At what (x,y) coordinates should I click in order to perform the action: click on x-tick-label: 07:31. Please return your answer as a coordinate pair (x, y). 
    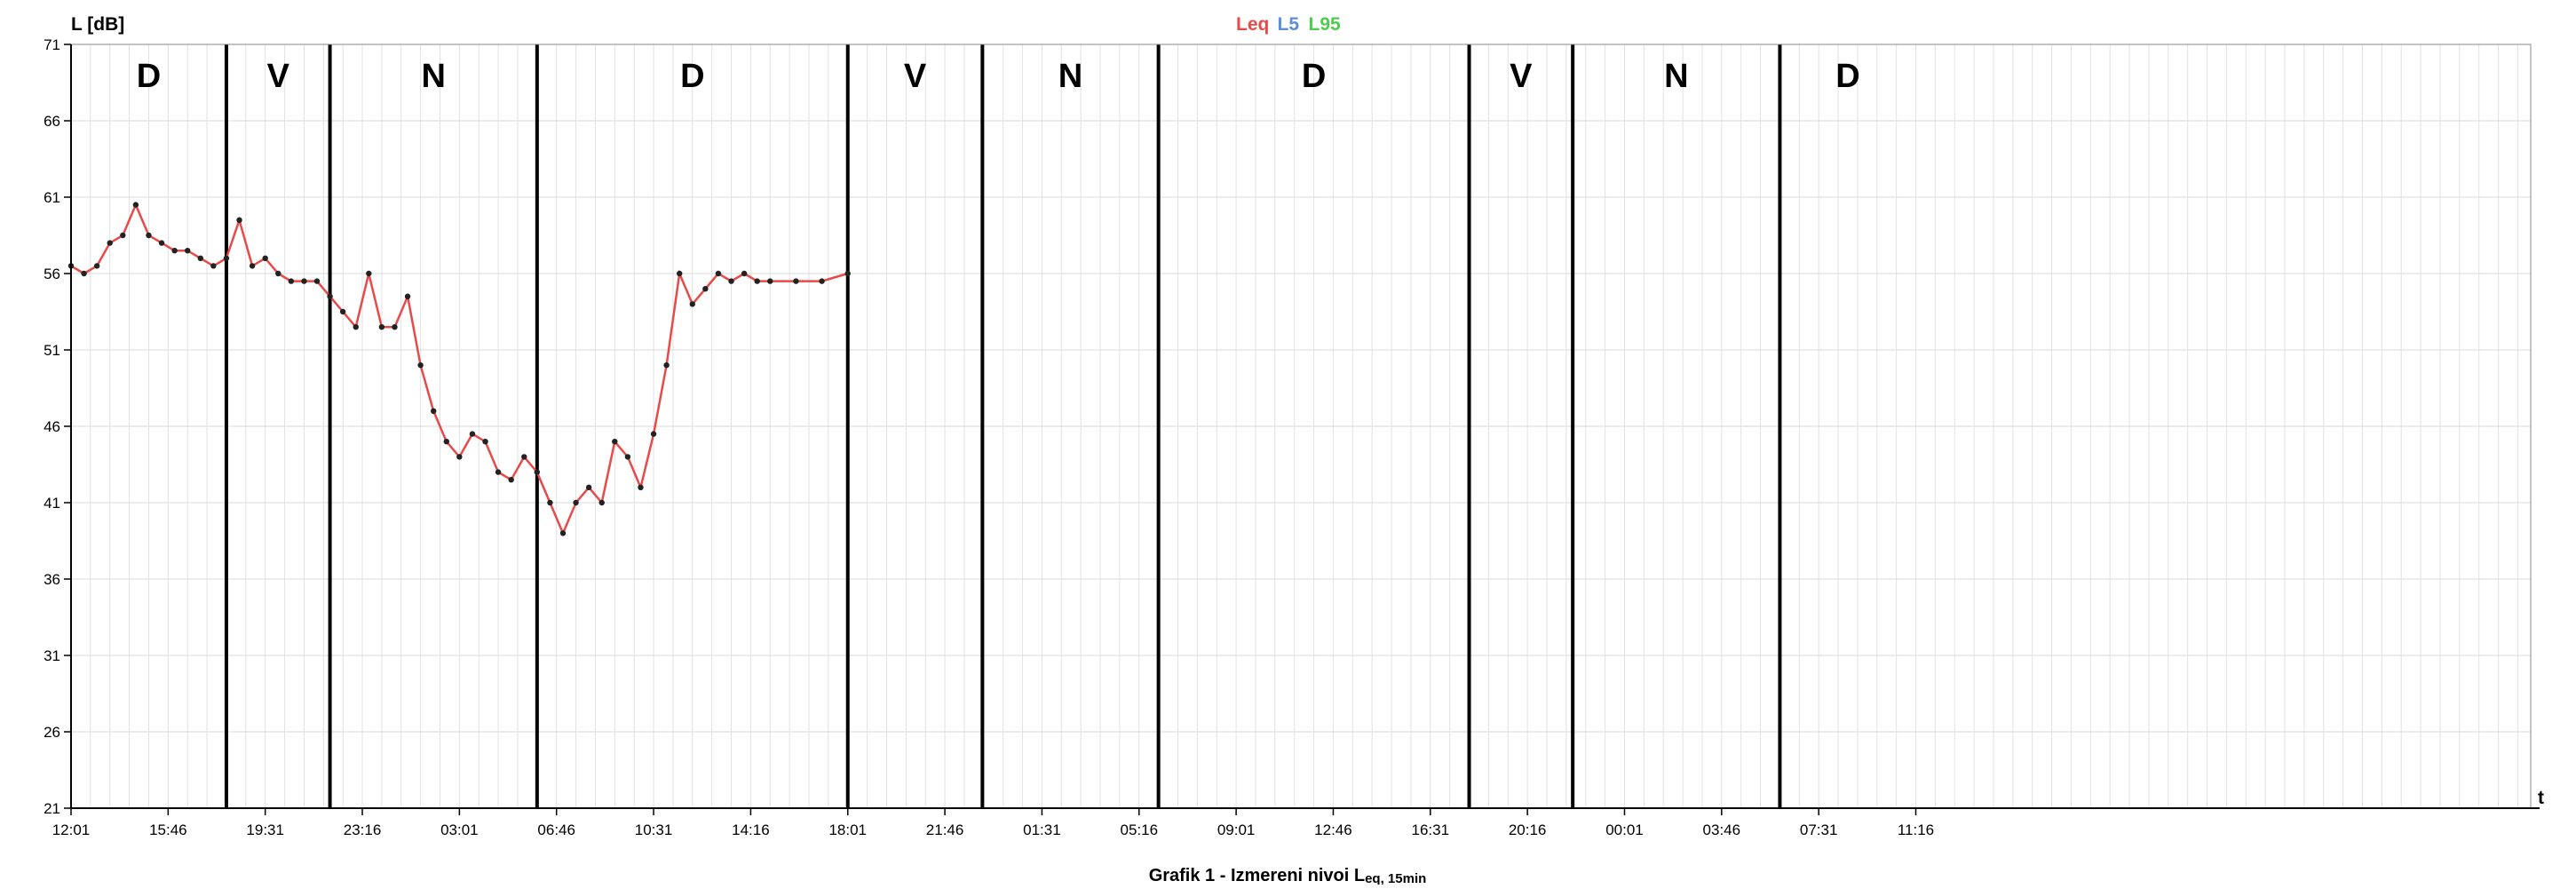
    Looking at the image, I should click on (1819, 830).